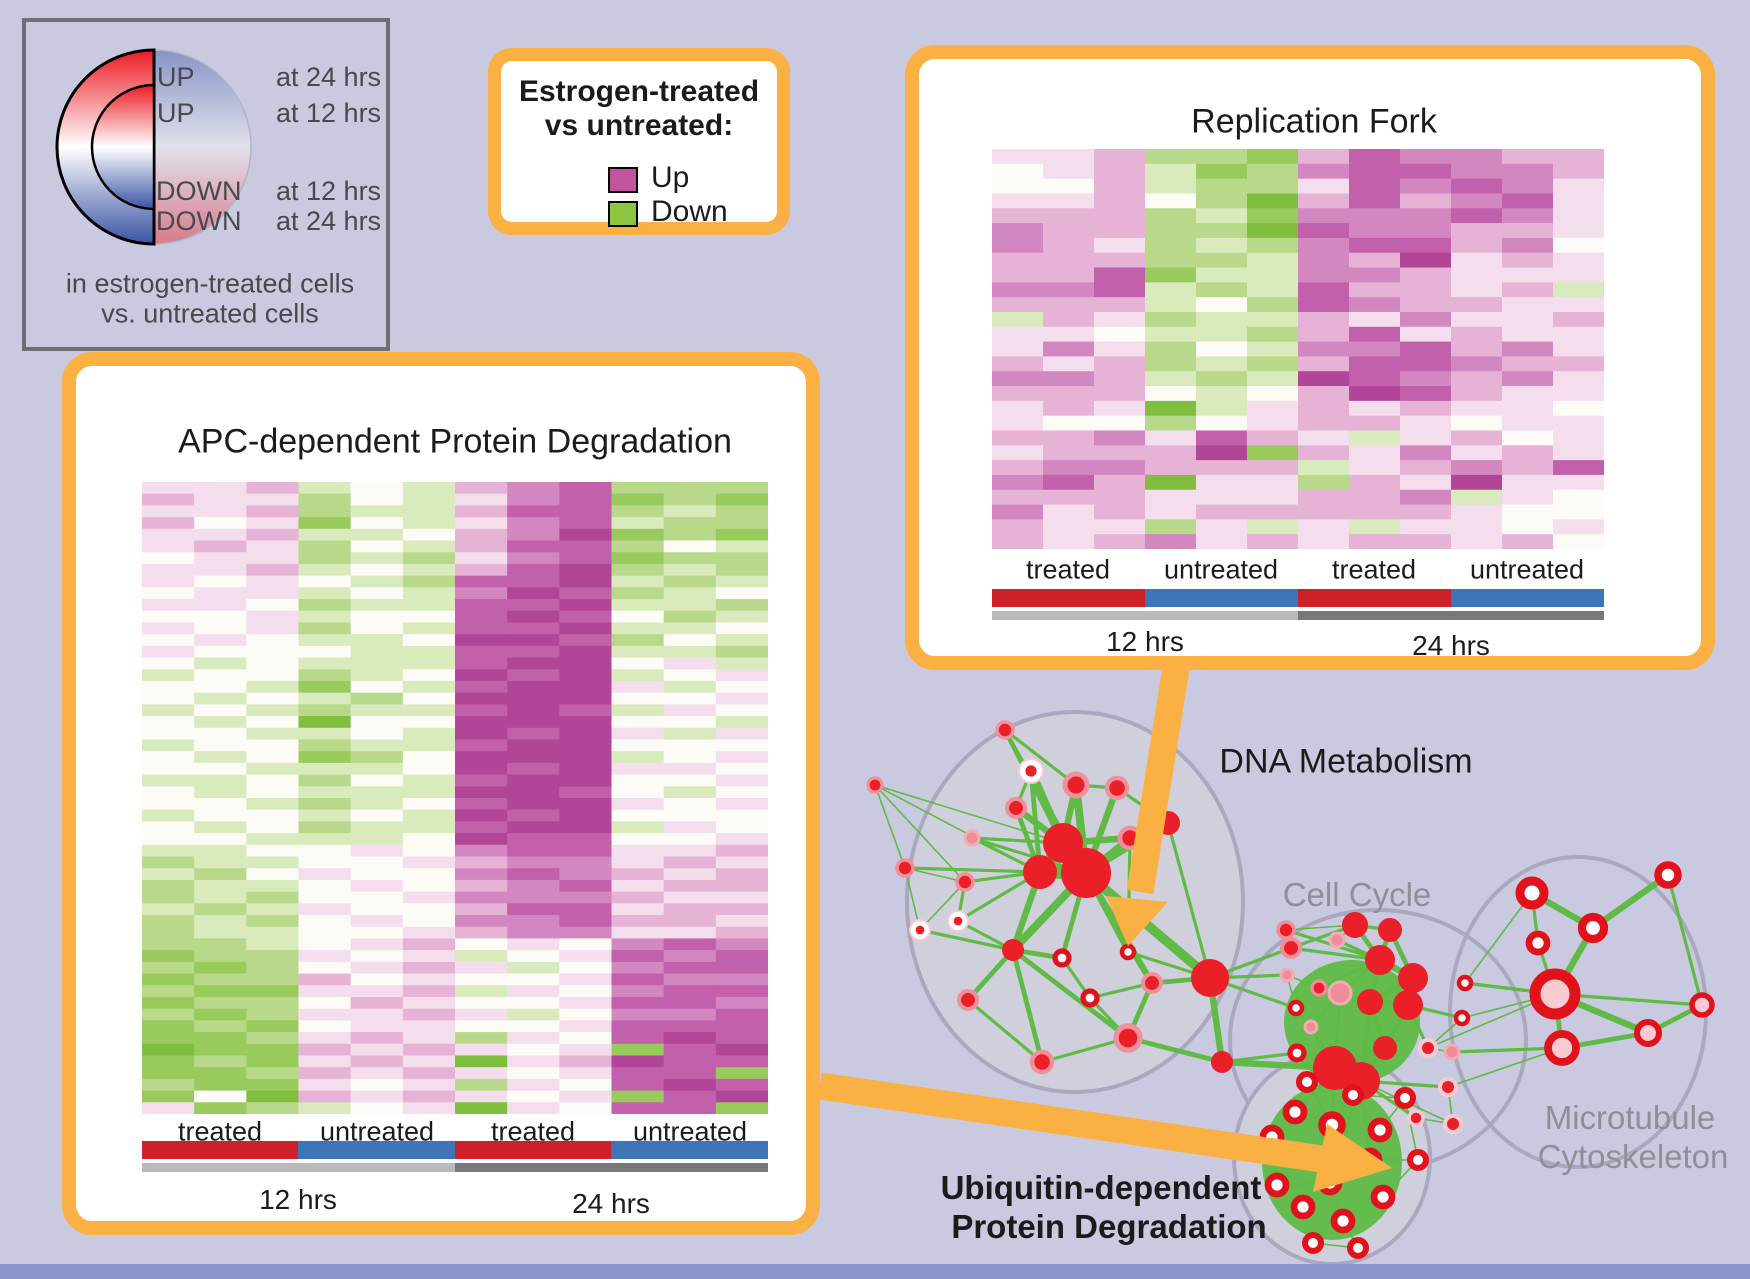 Image resolution: width=1750 pixels, height=1279 pixels. I want to click on up-swatch, so click(623, 180).